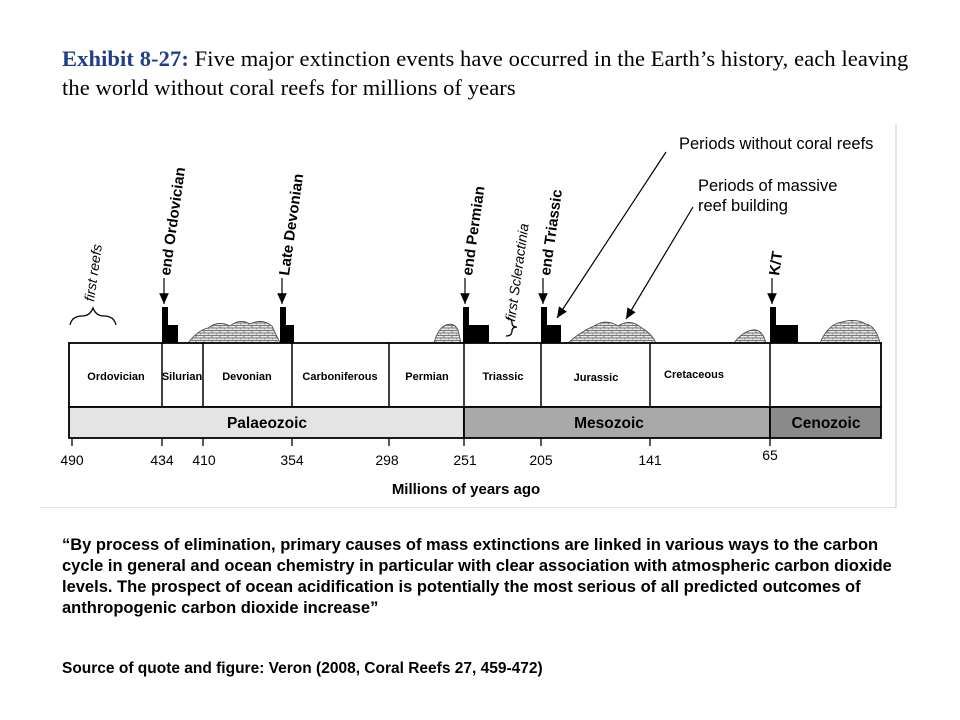  I want to click on legend-massive-reefs: Periods of massive reef building, so click(767, 196).